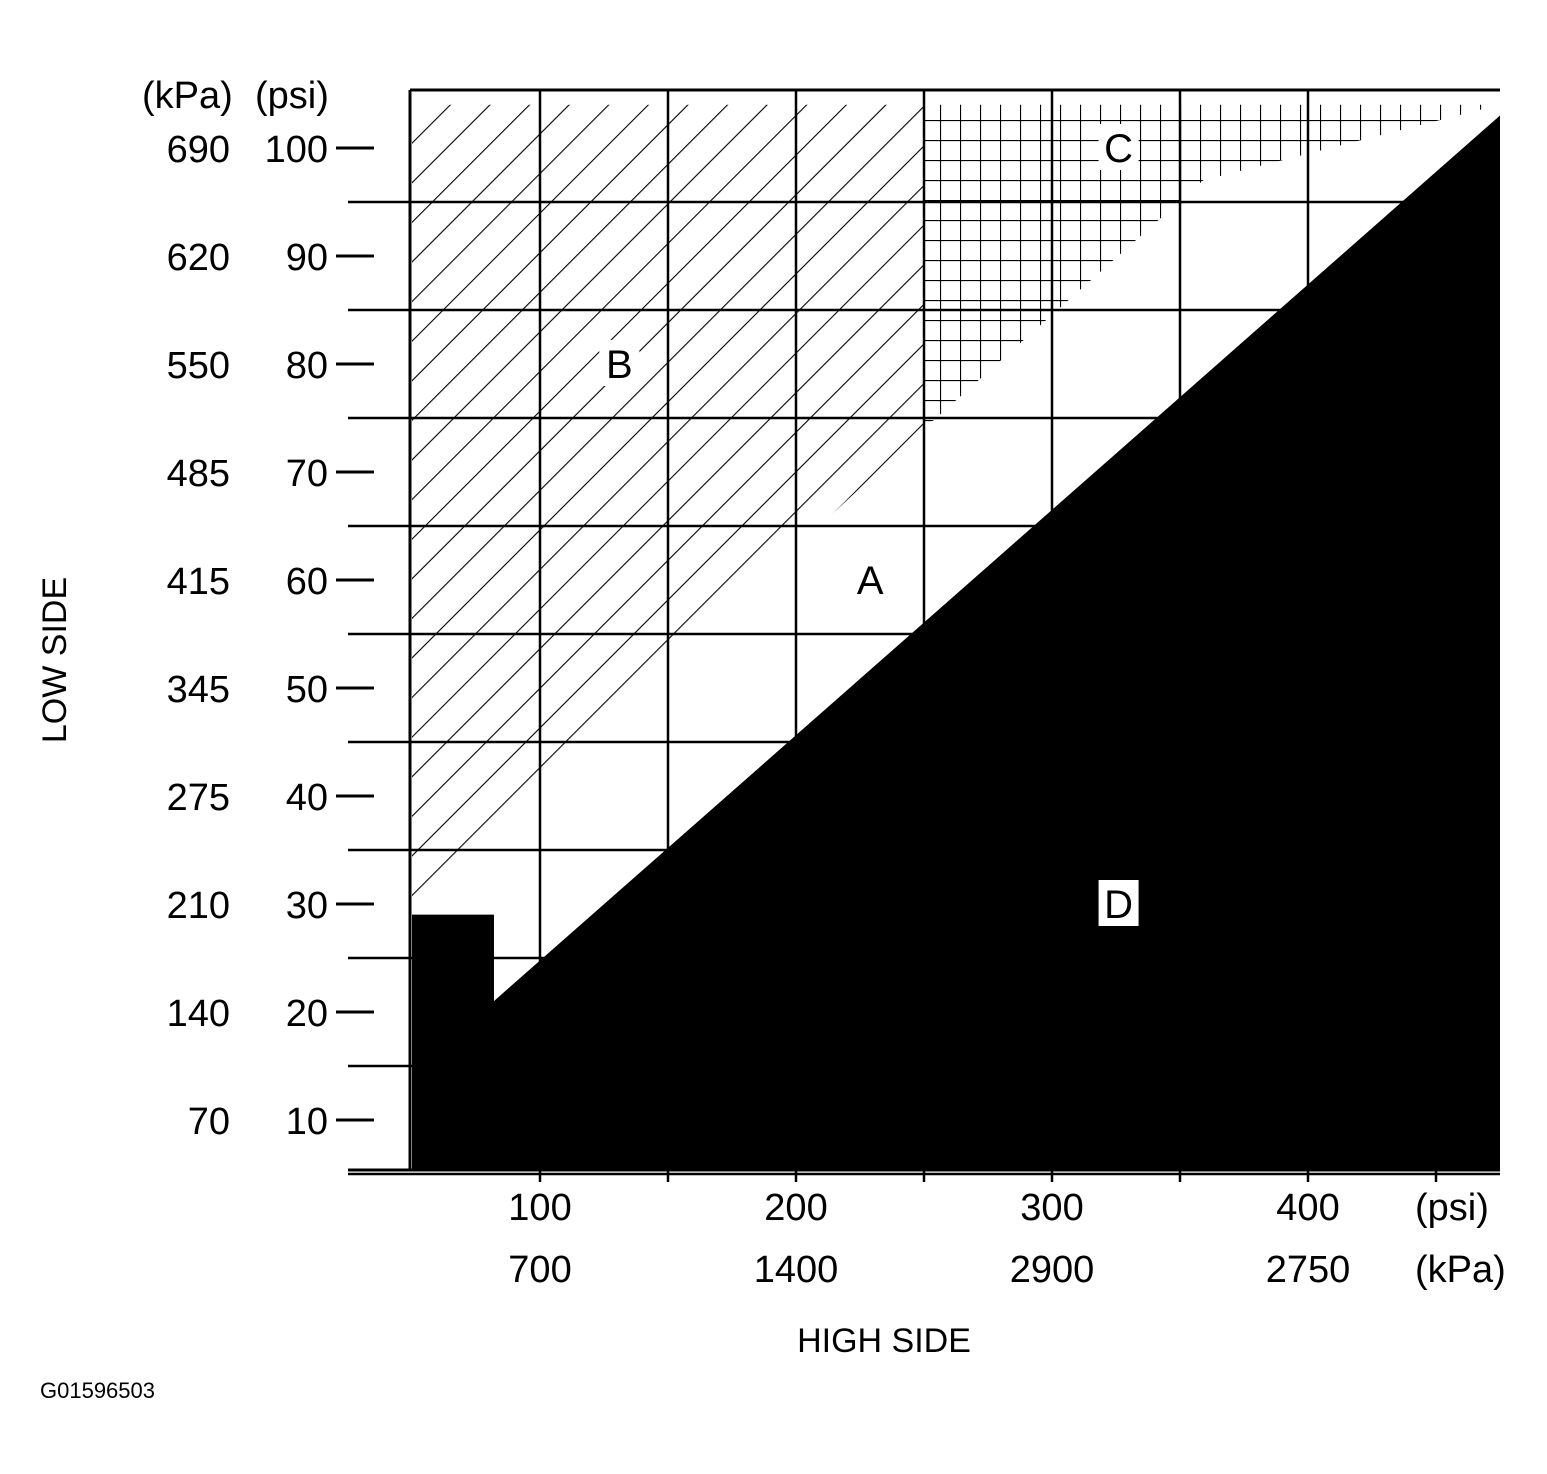  I want to click on region-label-bg-b, so click(619, 363).